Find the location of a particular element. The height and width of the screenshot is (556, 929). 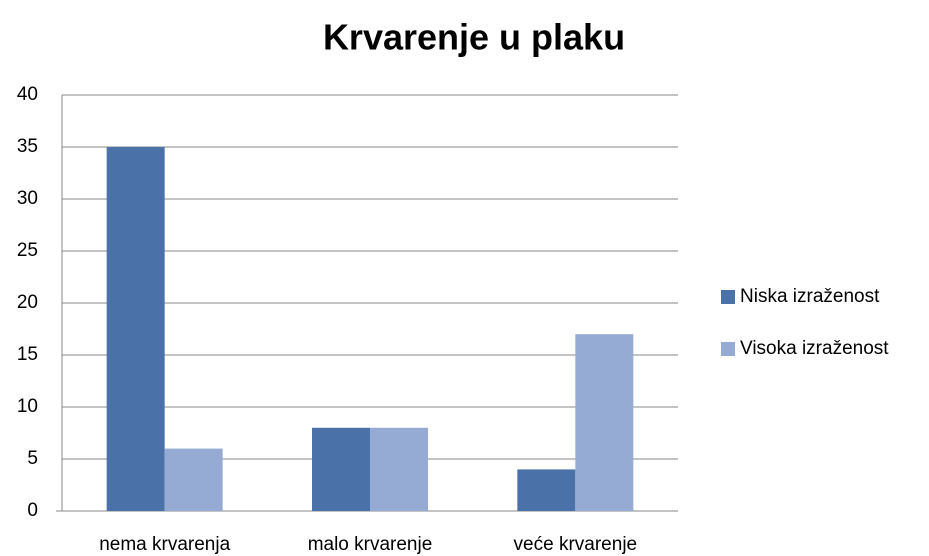

y-tick-label: 40 is located at coordinates (27, 94).